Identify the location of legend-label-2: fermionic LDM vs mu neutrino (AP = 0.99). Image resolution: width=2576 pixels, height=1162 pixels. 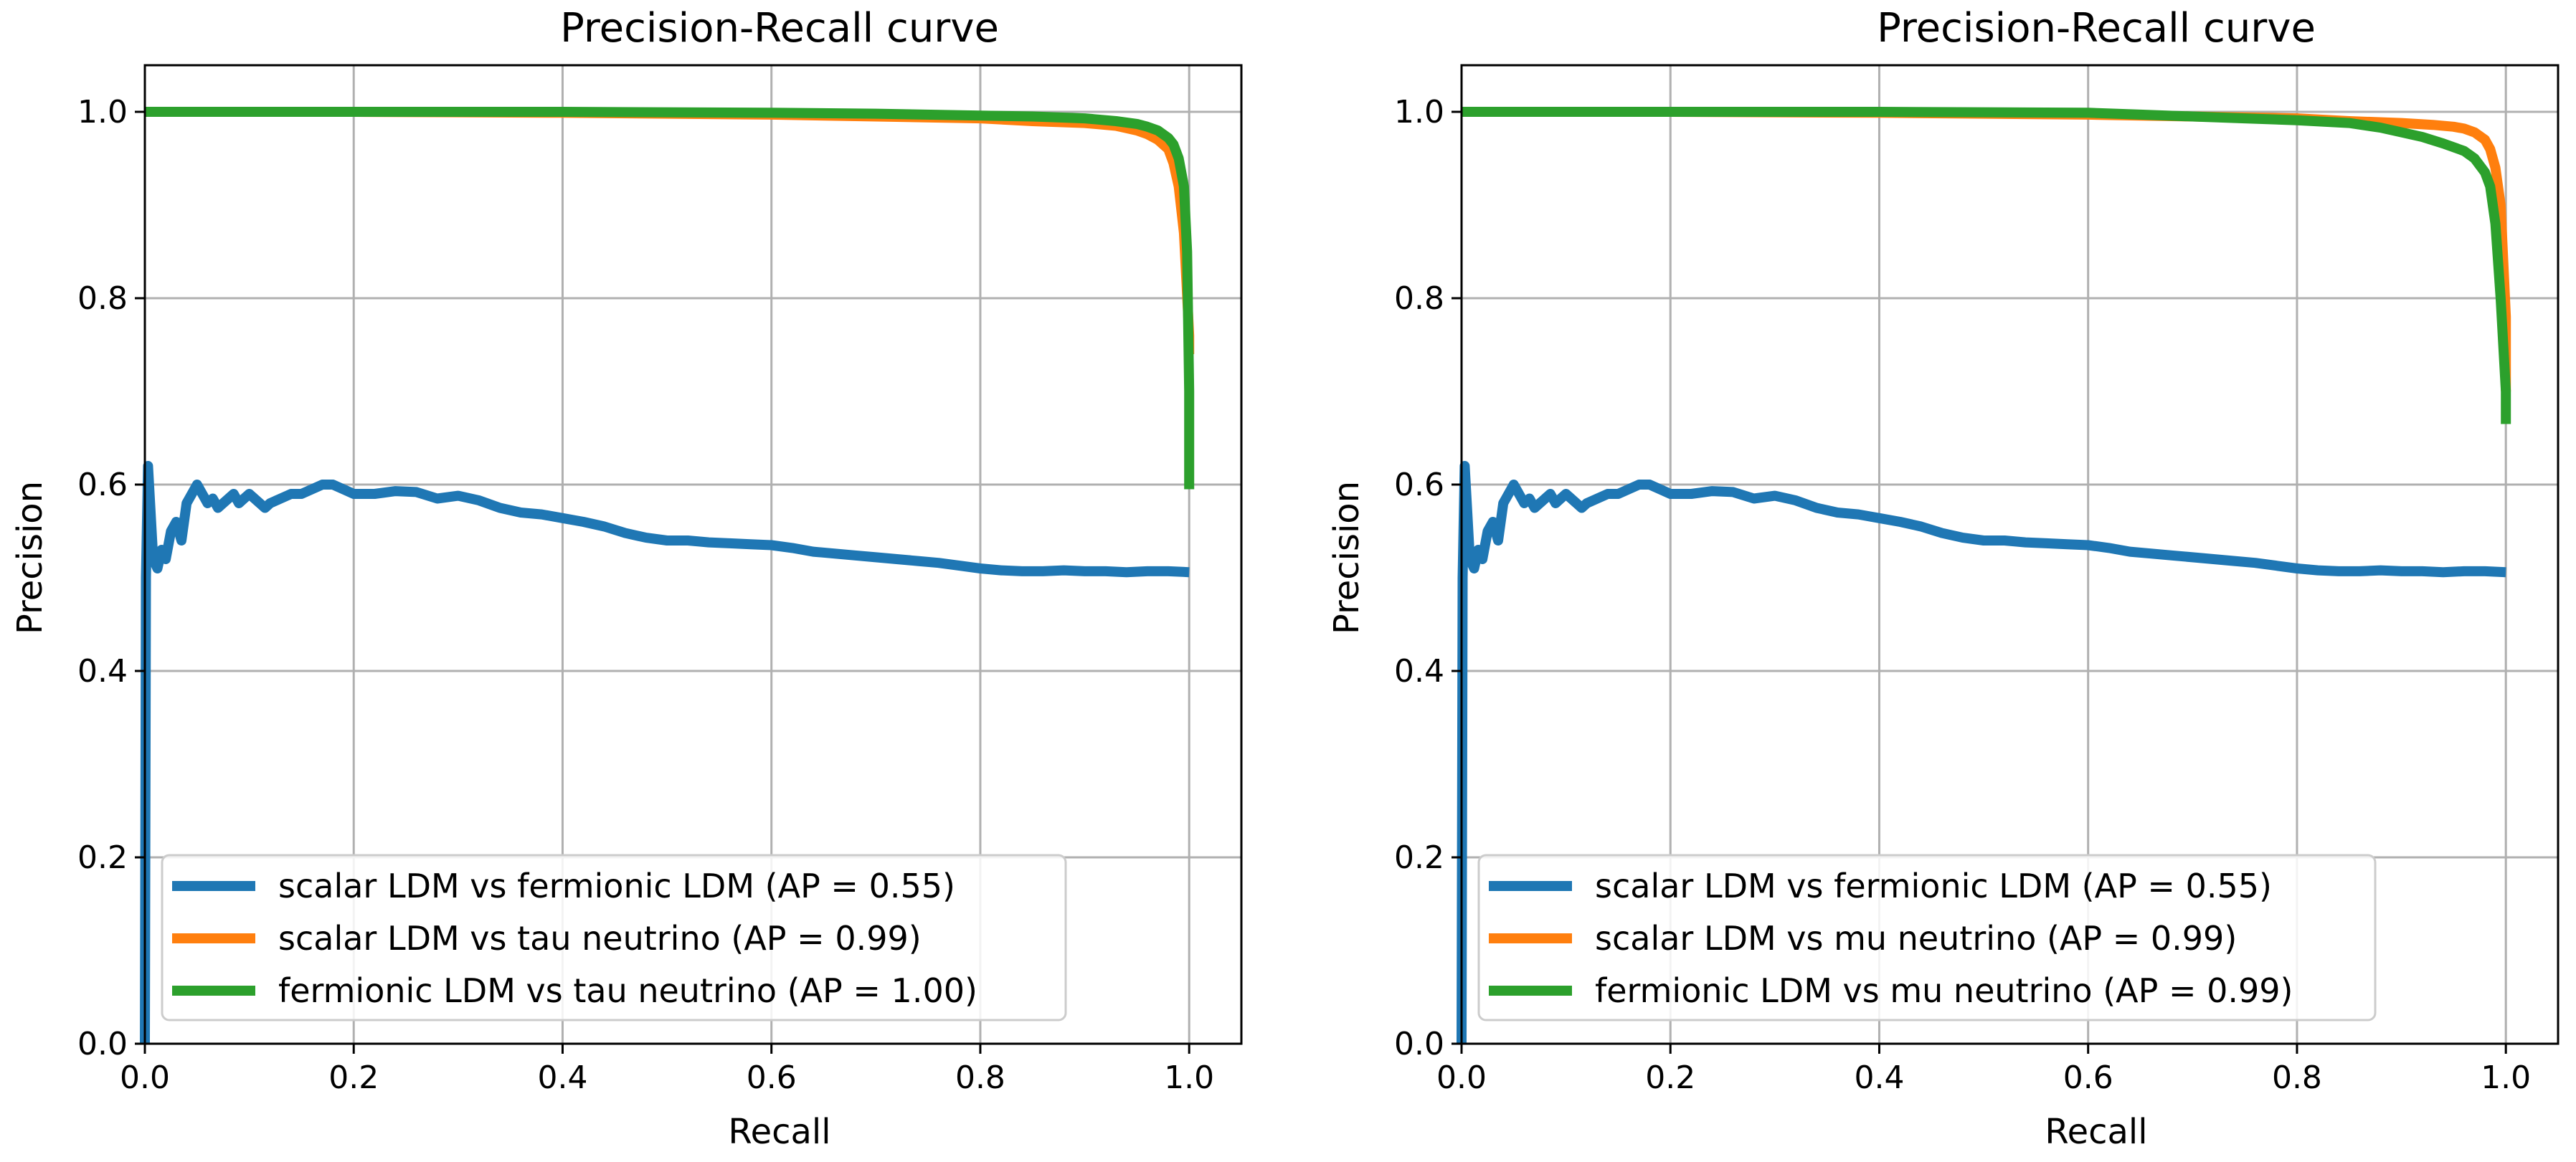
(1944, 990).